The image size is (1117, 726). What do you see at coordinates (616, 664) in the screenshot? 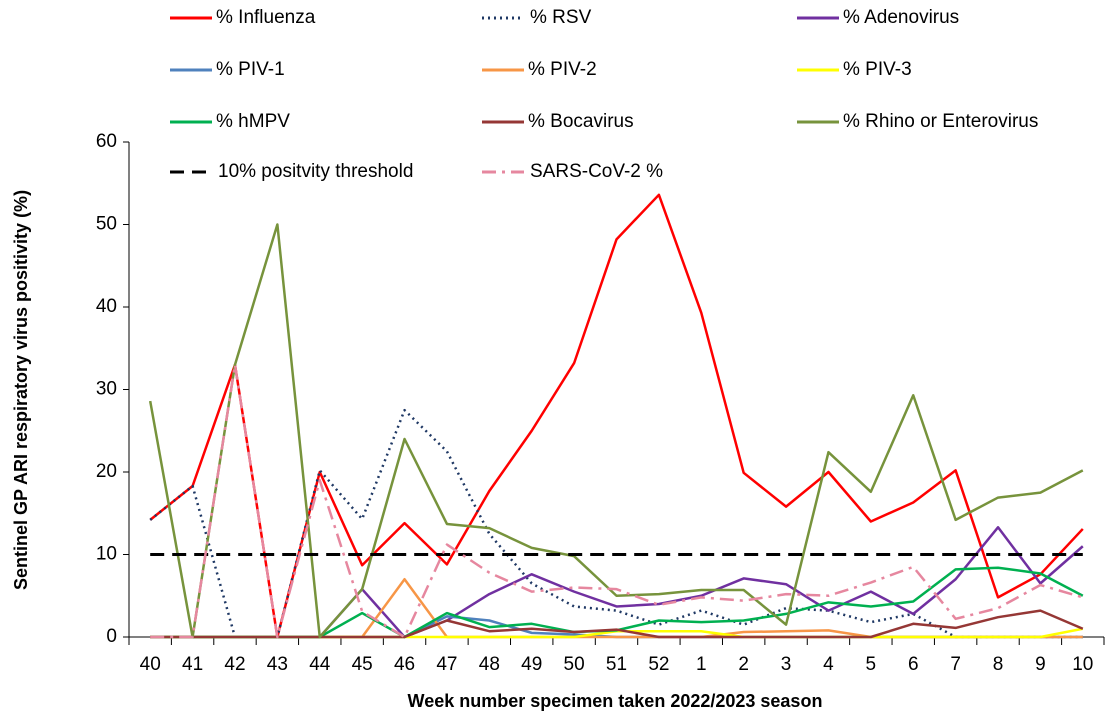
I see `x-tick-label: 51` at bounding box center [616, 664].